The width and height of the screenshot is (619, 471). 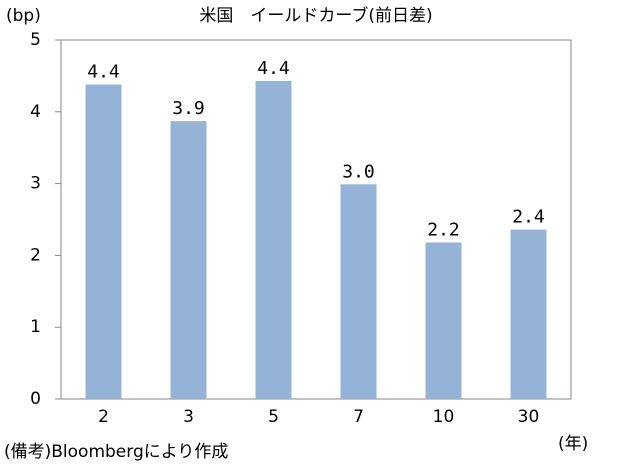 I want to click on x-tick-label: 5, so click(x=273, y=417).